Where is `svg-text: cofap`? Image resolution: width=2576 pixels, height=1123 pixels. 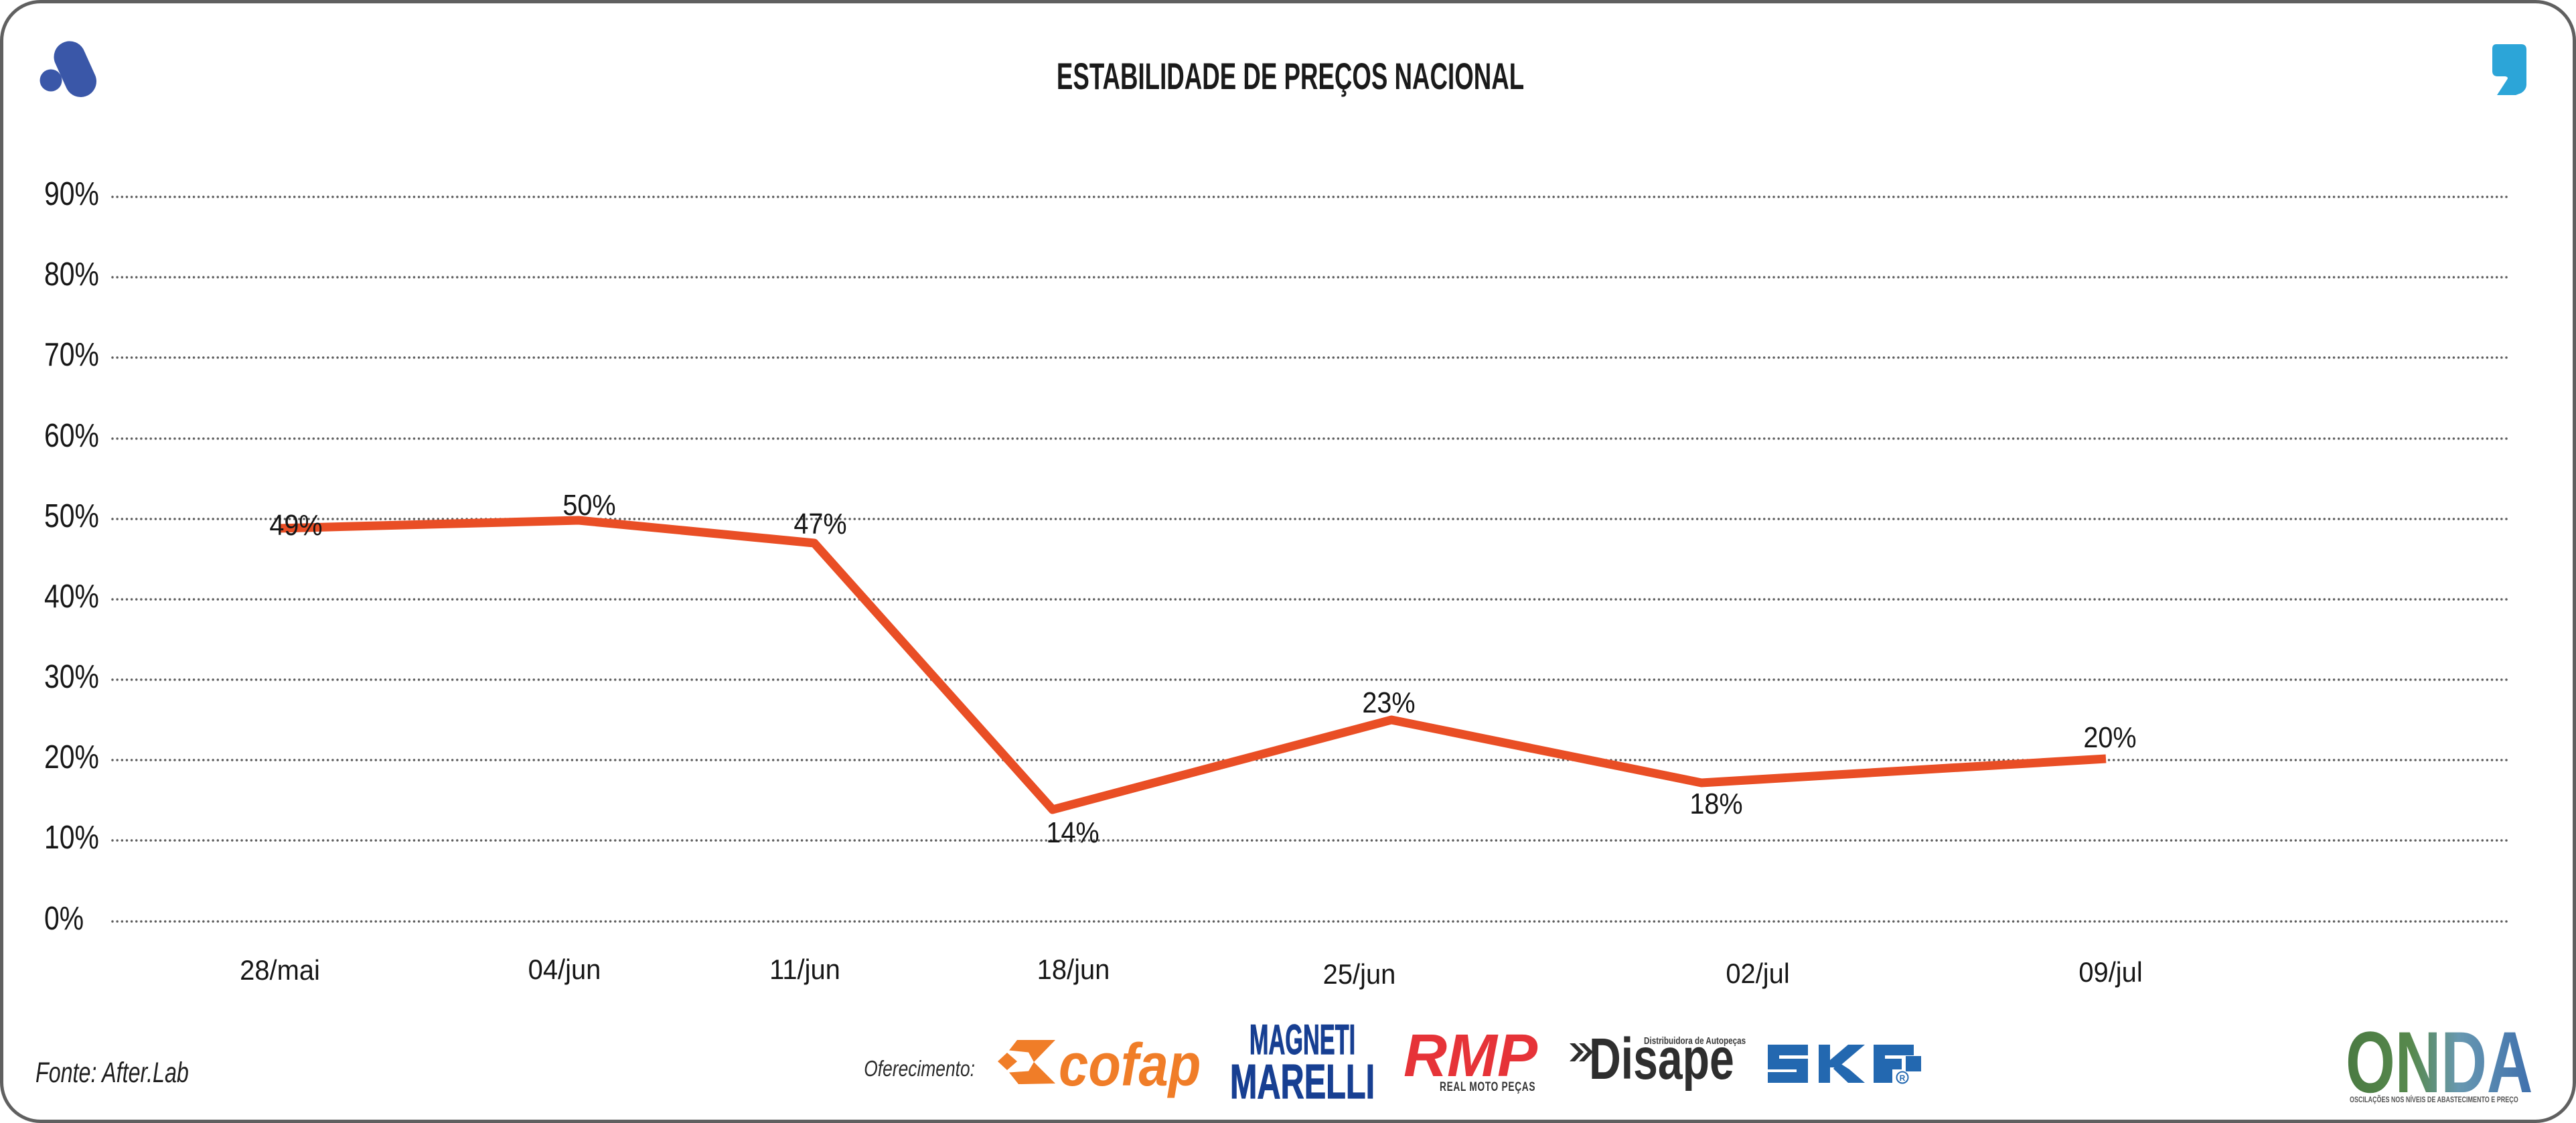 svg-text: cofap is located at coordinates (1130, 1066).